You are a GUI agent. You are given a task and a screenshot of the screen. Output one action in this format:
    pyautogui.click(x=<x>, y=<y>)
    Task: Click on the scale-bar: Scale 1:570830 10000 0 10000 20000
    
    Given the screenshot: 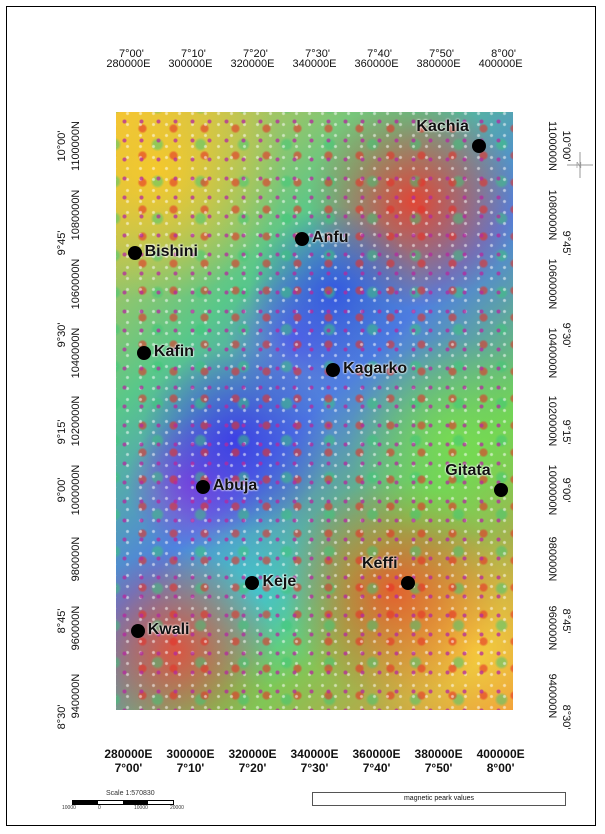 What is the action you would take?
    pyautogui.click(x=132, y=807)
    